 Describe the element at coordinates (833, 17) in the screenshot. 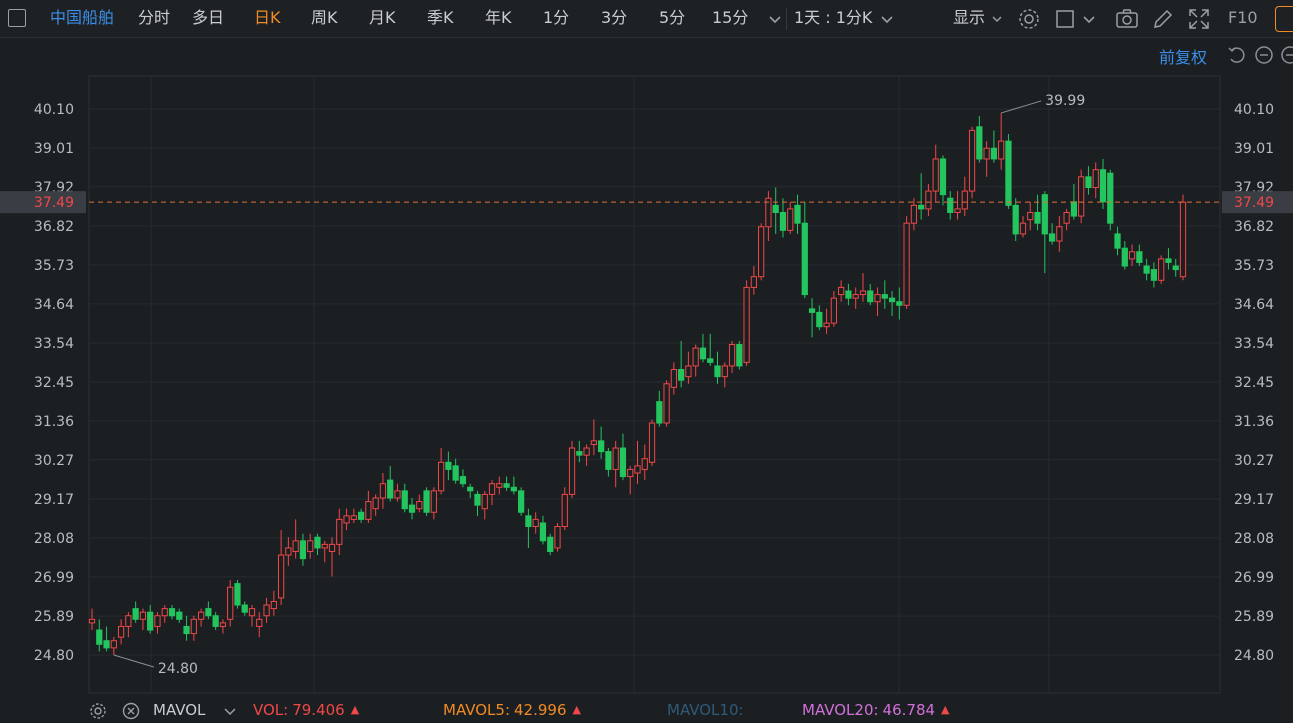

I see `period-combo: 1天 : 1分K` at that location.